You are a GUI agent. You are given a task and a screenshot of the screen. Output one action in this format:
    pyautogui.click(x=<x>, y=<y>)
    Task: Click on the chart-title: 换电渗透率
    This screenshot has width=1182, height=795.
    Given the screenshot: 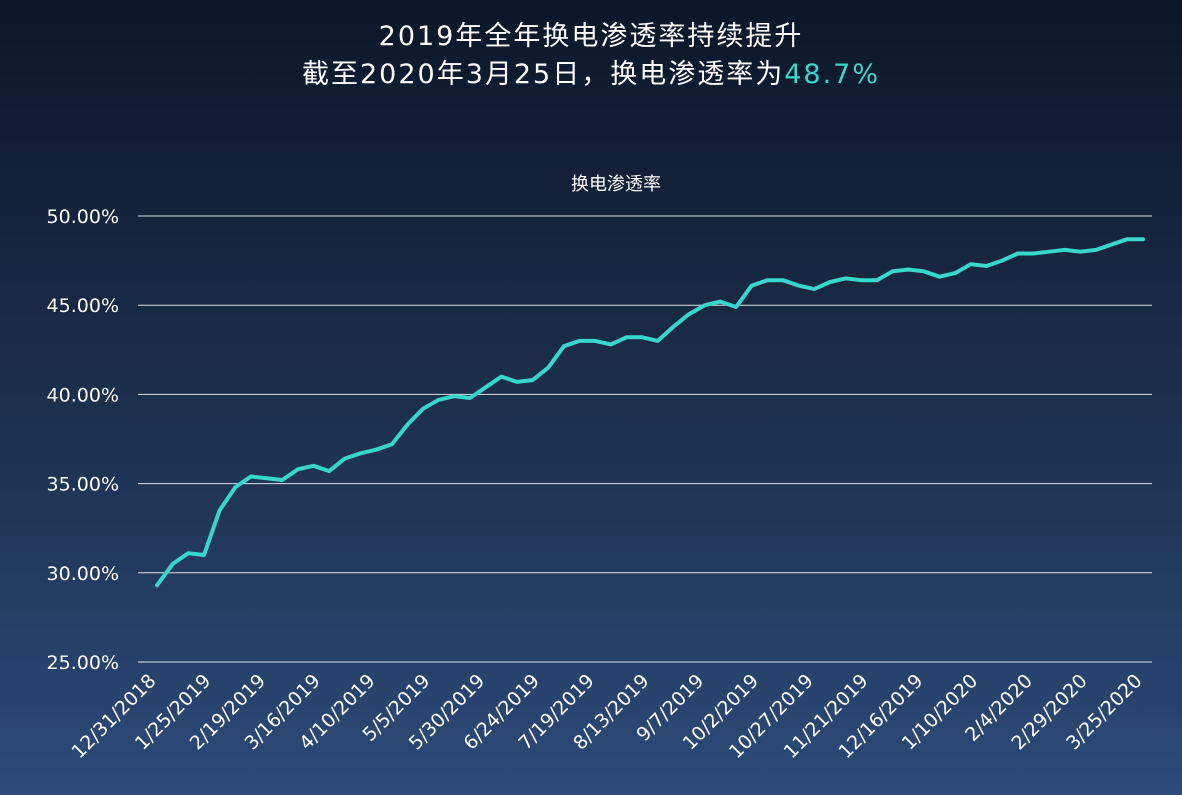 What is the action you would take?
    pyautogui.click(x=616, y=184)
    